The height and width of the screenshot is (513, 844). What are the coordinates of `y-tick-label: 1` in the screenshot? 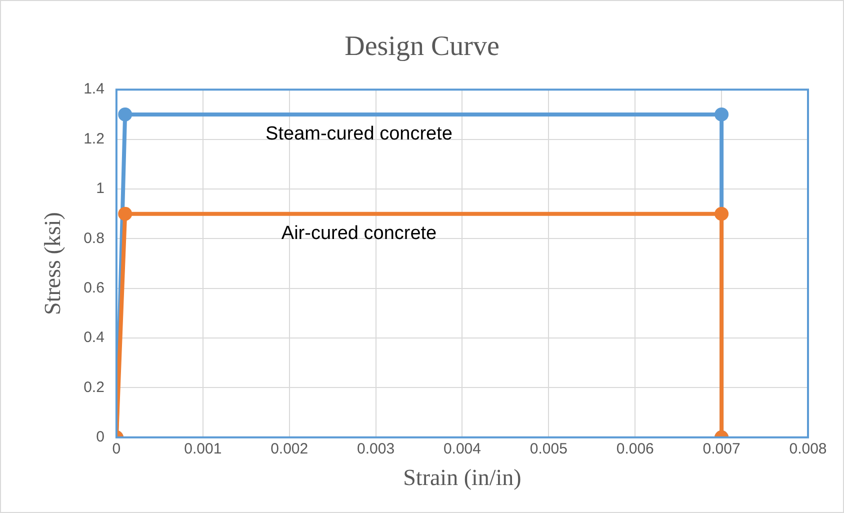 It's located at (100, 189).